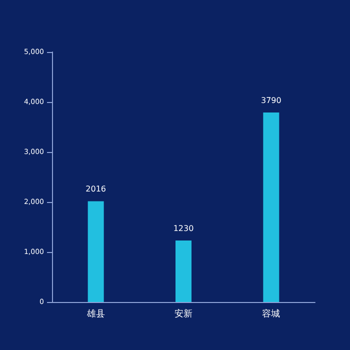  Describe the element at coordinates (271, 100) in the screenshot. I see `data-label: 3790` at that location.